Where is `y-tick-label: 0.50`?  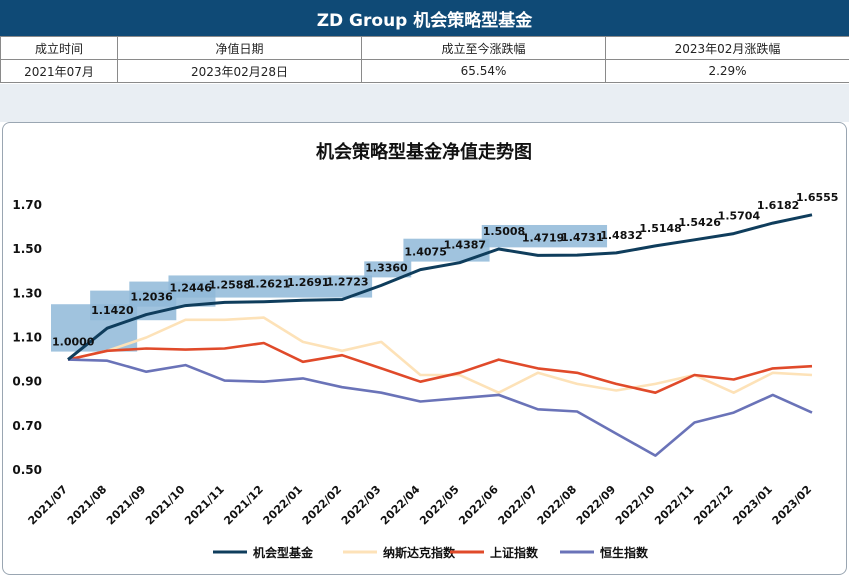
y-tick-label: 0.50 is located at coordinates (27, 470).